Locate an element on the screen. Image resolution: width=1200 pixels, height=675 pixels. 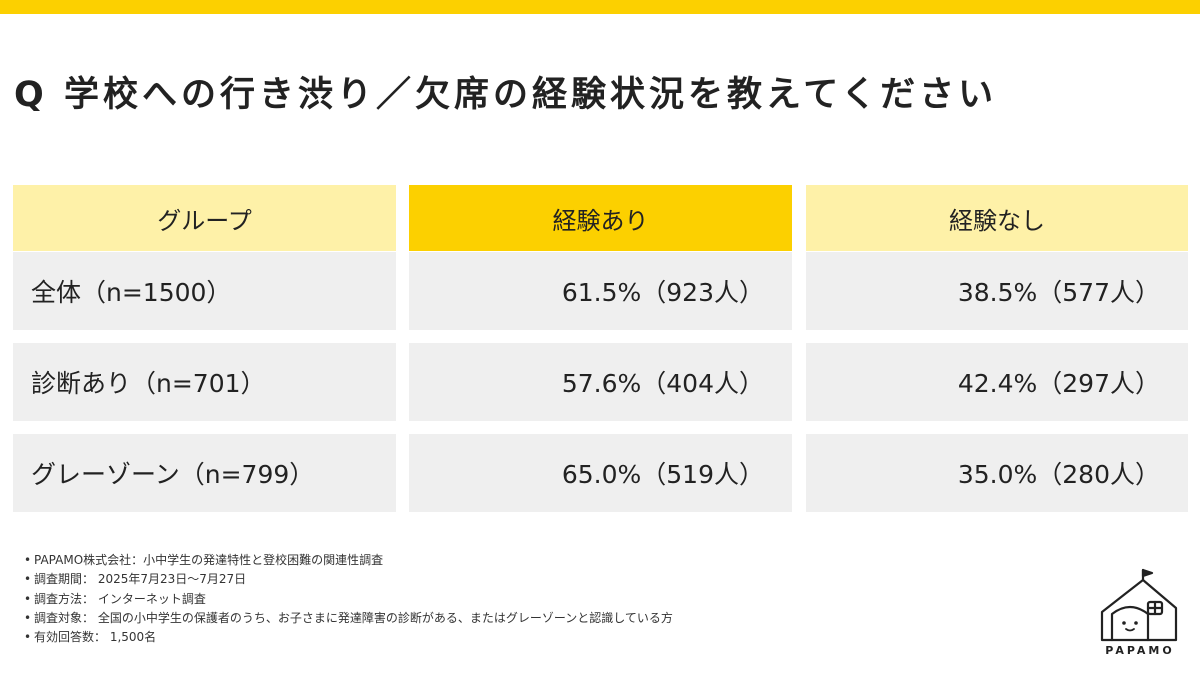
row-diagnosed-group: 診断あり（n=701） is located at coordinates (204, 382).